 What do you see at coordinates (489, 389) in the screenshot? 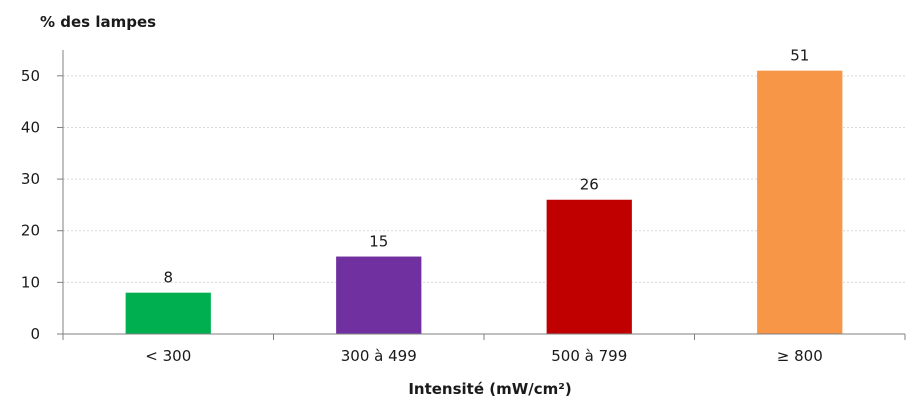
I see `x-axis-title: Intensité (mW/cm²)` at bounding box center [489, 389].